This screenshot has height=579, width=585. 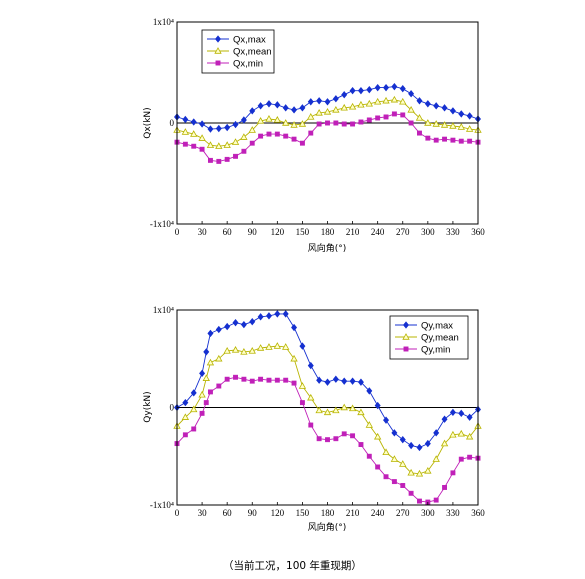 I want to click on y-tick-label: 0, so click(x=172, y=123).